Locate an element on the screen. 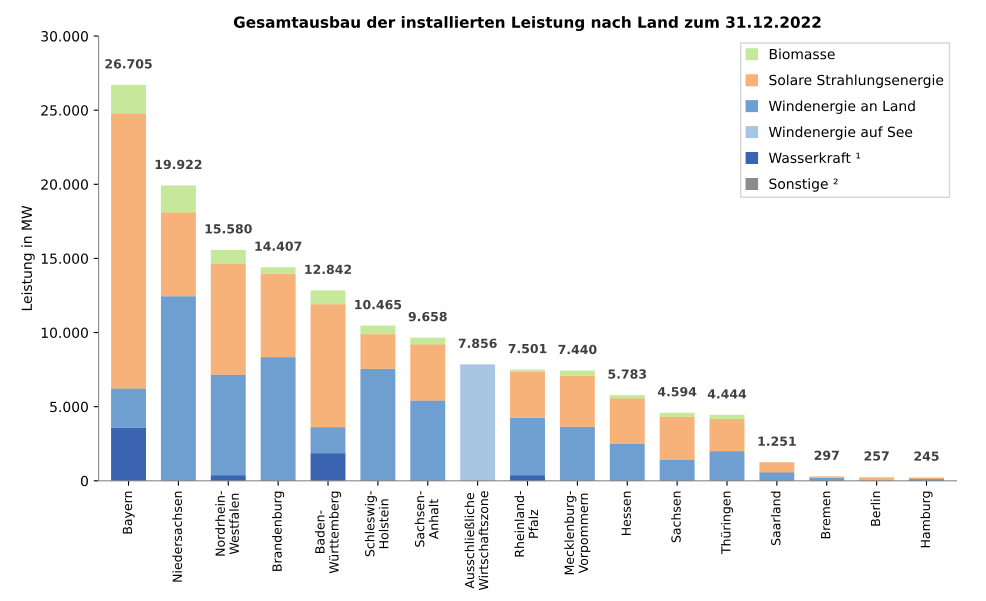 Image resolution: width=986 pixels, height=601 pixels. legend-label: Windenergie an Land is located at coordinates (841, 107).